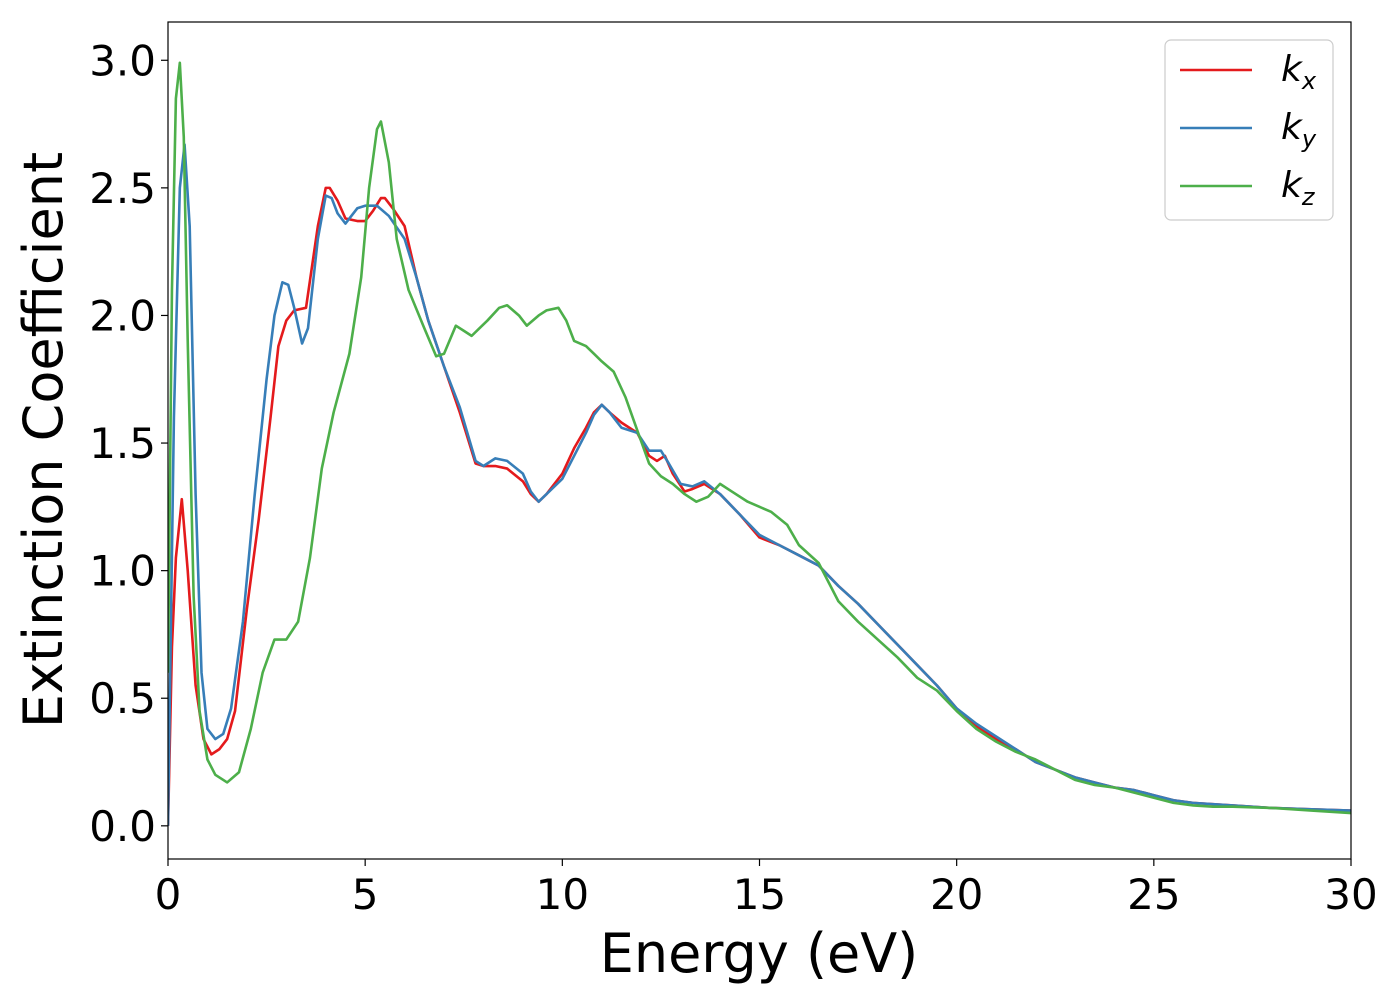 This screenshot has width=1400, height=1000. I want to click on y-axis: 0.0 0.5 1.0 1.5 2.0 2.5 3.0, so click(128, 443).